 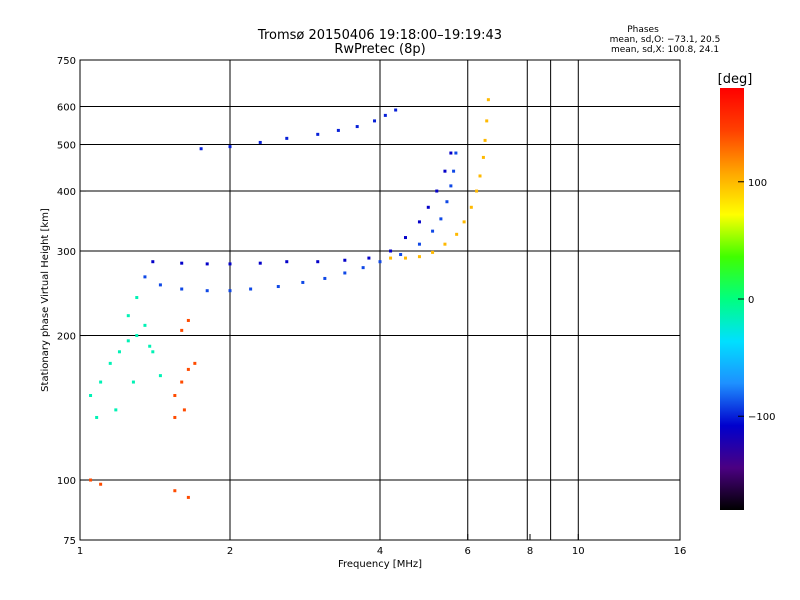 I want to click on annotation-line2: mean, sd,X: 100.8, 24.1, so click(x=665, y=50).